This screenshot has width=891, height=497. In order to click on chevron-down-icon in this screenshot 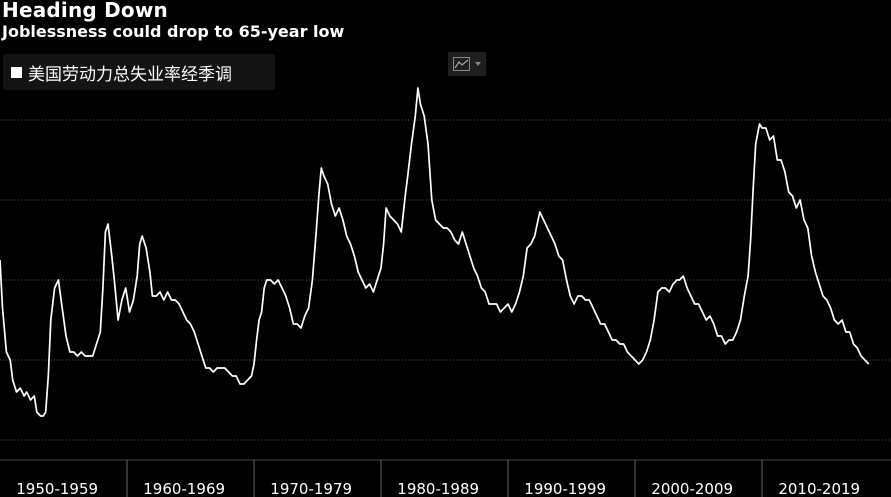, I will do `click(478, 64)`.